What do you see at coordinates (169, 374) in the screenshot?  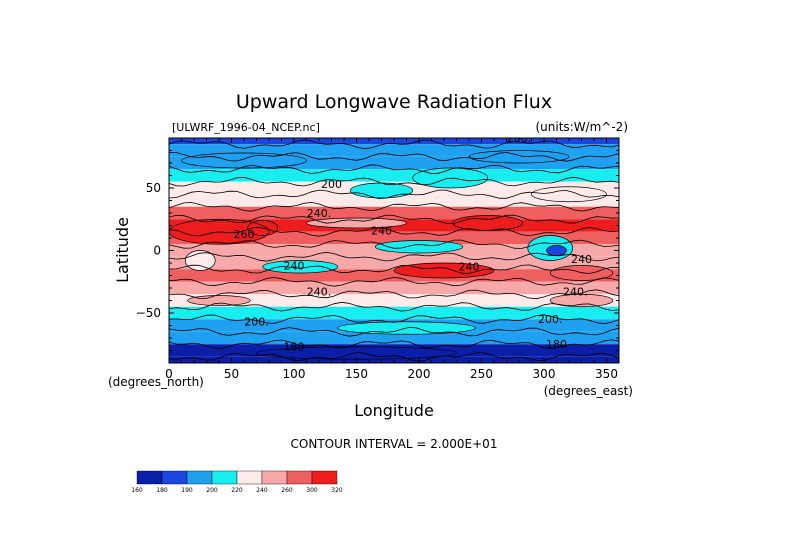 I see `x-tick-label: 0` at bounding box center [169, 374].